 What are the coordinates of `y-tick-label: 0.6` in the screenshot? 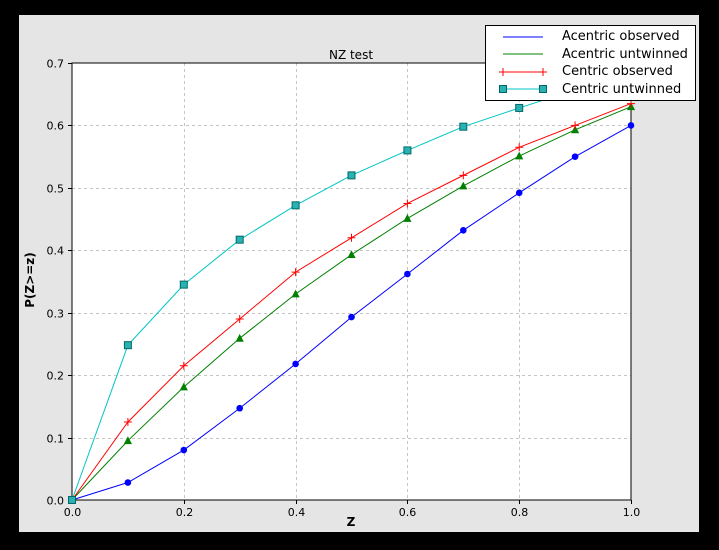 It's located at (56, 126).